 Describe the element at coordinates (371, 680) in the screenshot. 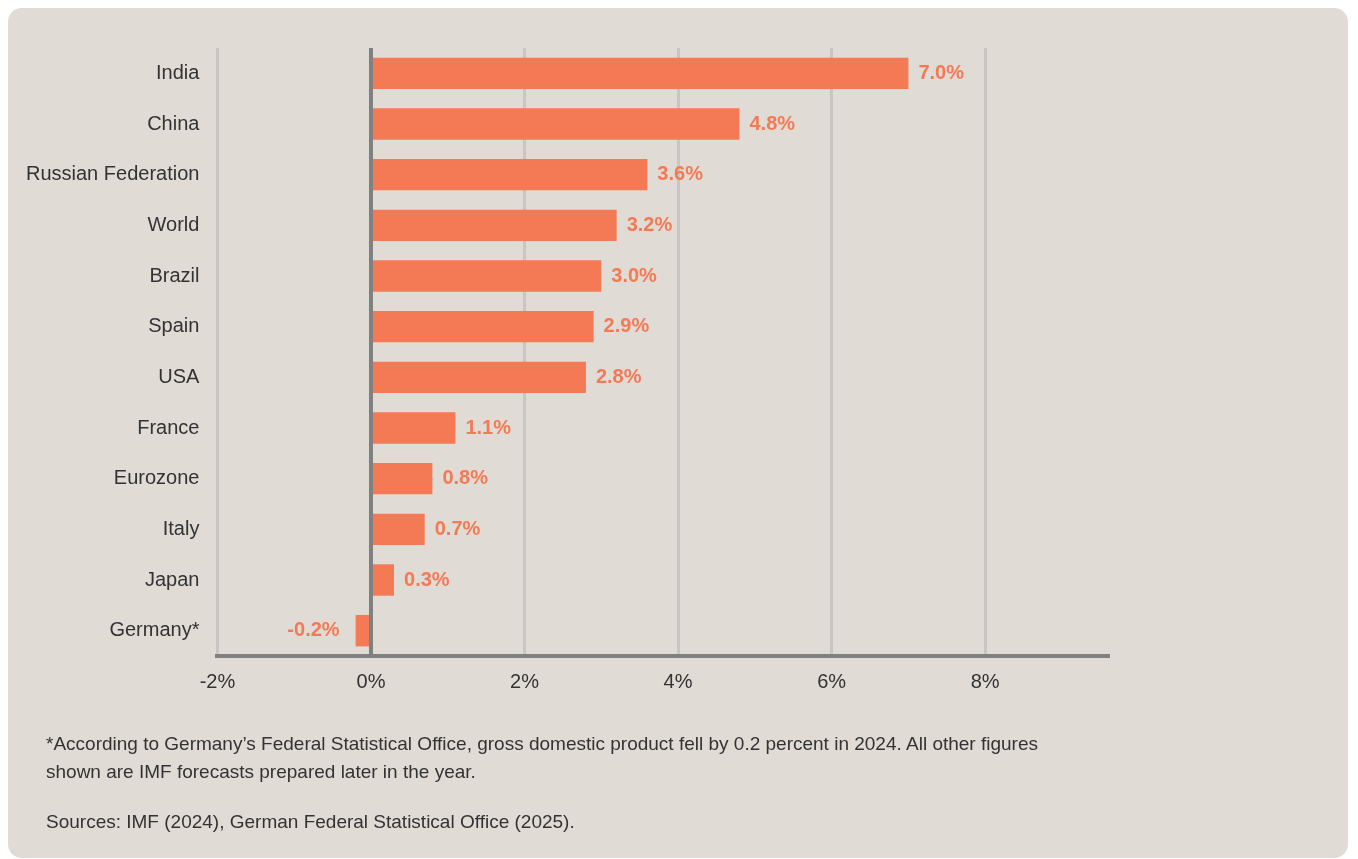

I see `x-tick-label: 0%` at that location.